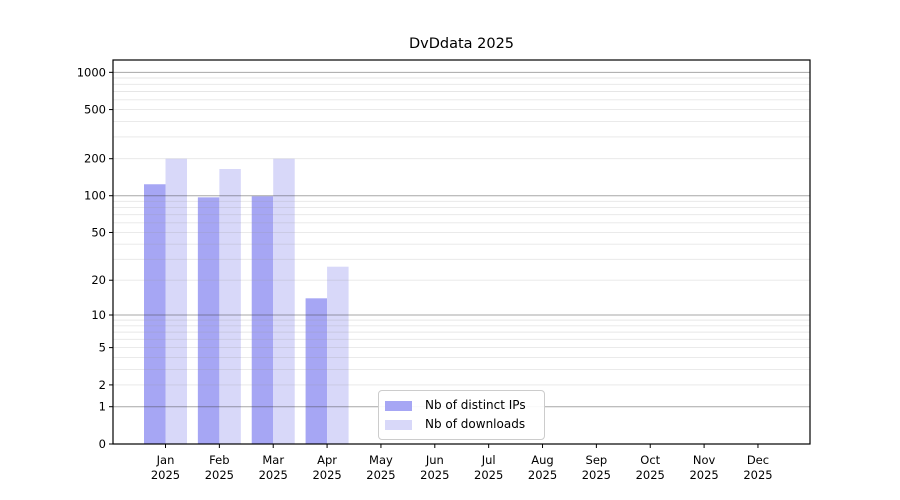 Image resolution: width=900 pixels, height=500 pixels. What do you see at coordinates (338, 355) in the screenshot?
I see `bar-apr-downloads` at bounding box center [338, 355].